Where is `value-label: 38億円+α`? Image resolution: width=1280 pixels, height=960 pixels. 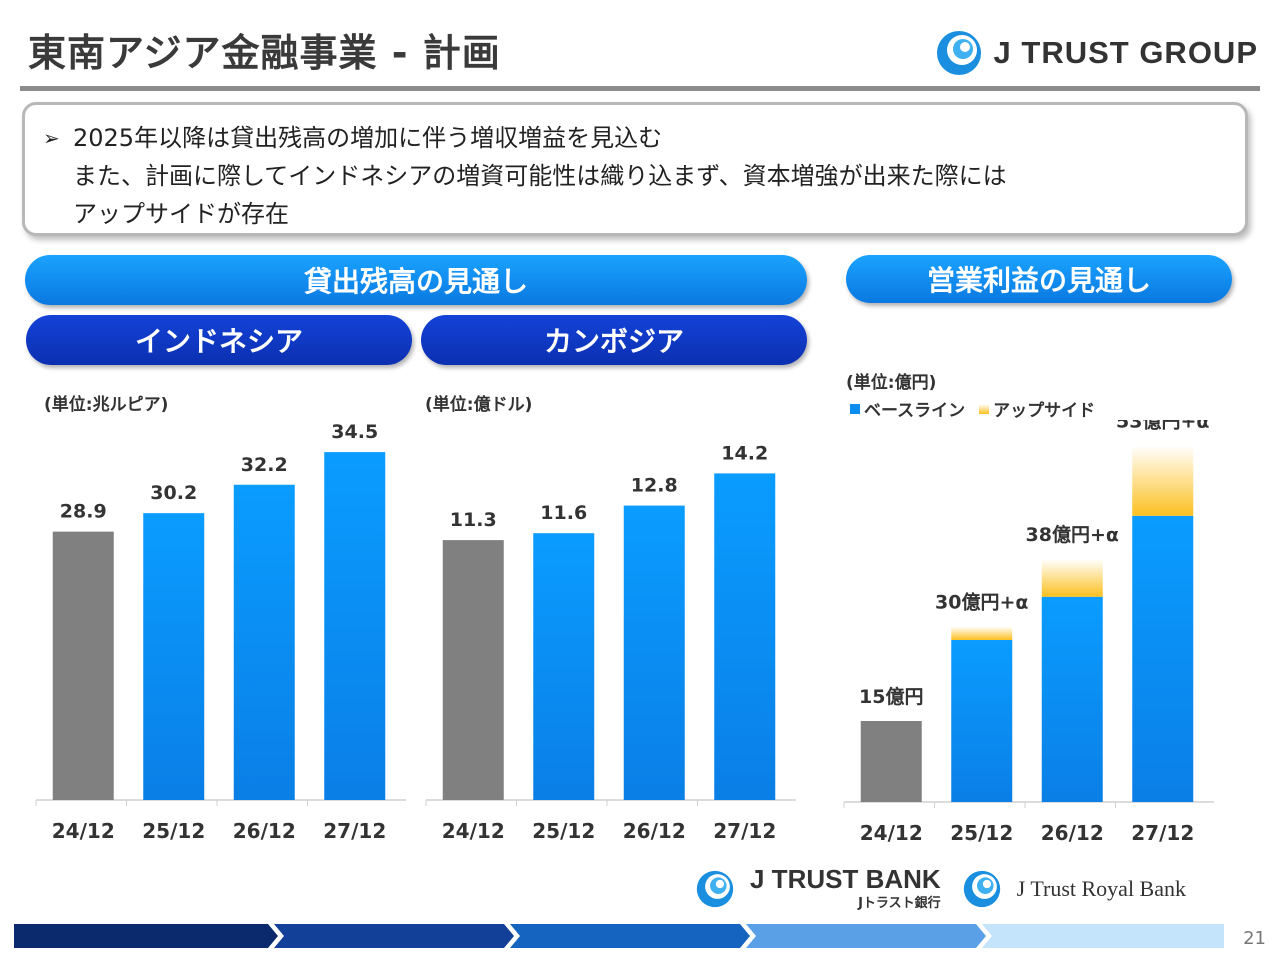 value-label: 38億円+α is located at coordinates (1072, 534).